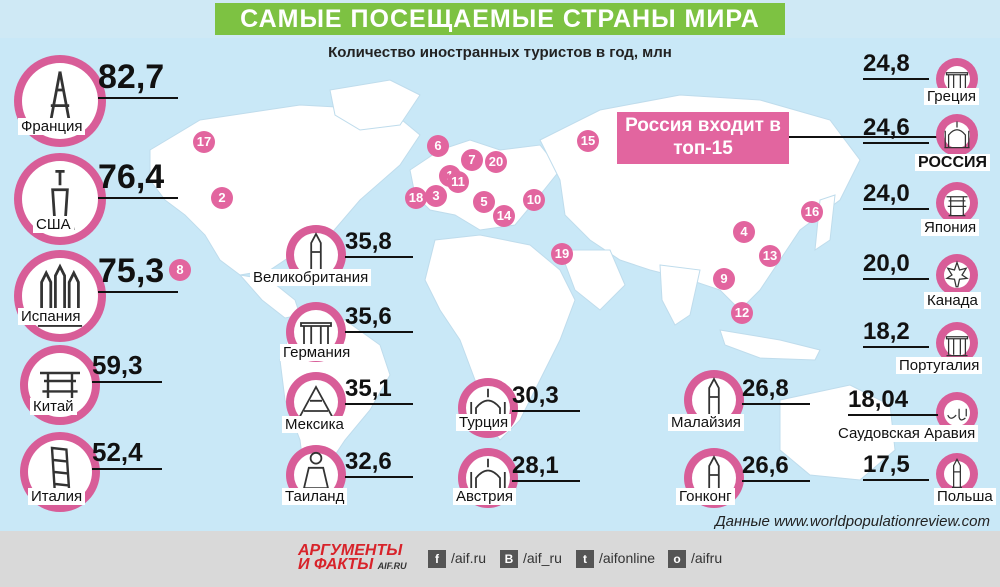  Describe the element at coordinates (509, 559) in the screenshot. I see `vk-icon: B` at that location.